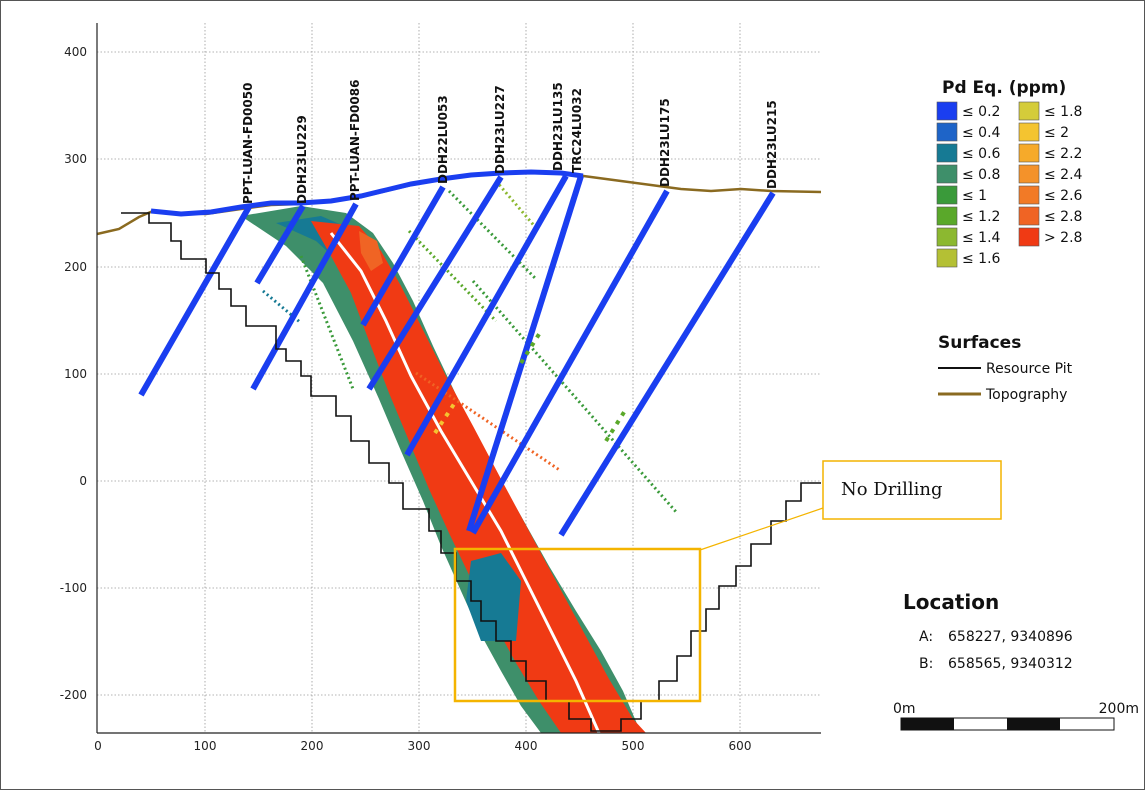 Image resolution: width=1145 pixels, height=790 pixels. I want to click on surfaces-legend: Surfaces Resource Pit Topography, so click(1005, 368).